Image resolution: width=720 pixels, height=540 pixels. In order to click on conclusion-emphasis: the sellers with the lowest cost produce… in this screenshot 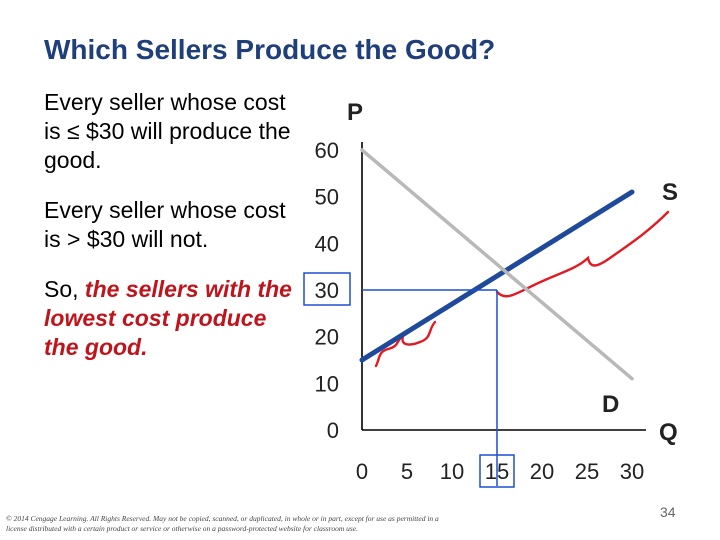, I will do `click(168, 318)`.